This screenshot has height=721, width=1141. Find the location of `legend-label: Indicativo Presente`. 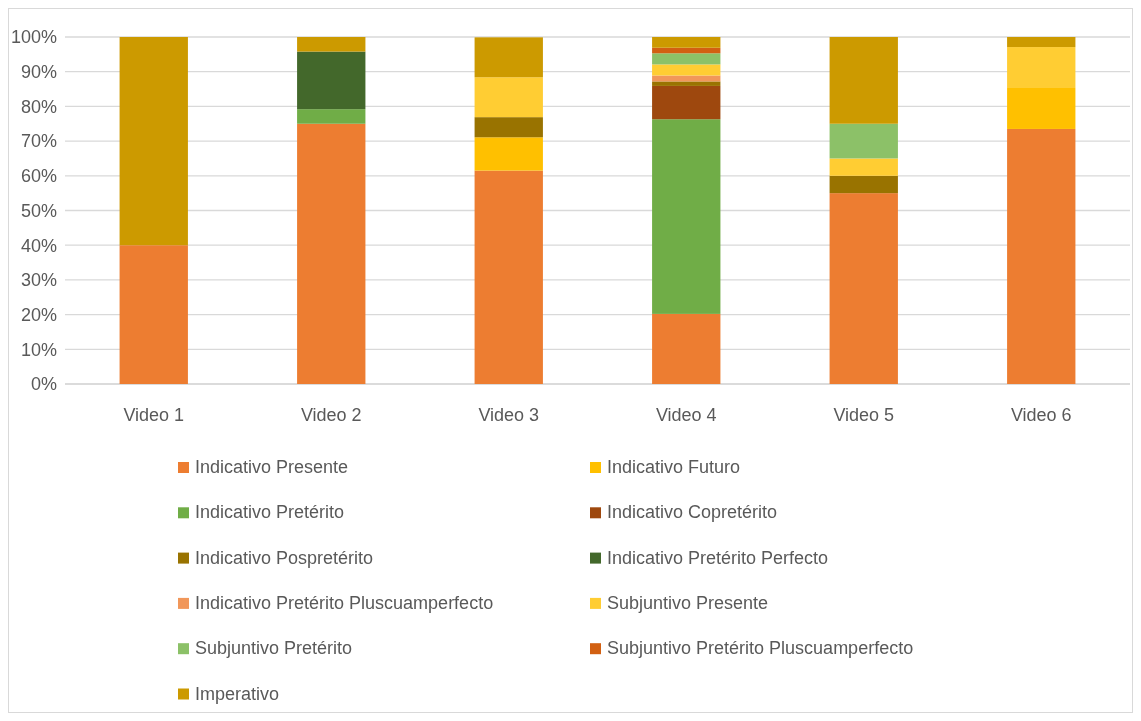

legend-label: Indicativo Presente is located at coordinates (272, 467).